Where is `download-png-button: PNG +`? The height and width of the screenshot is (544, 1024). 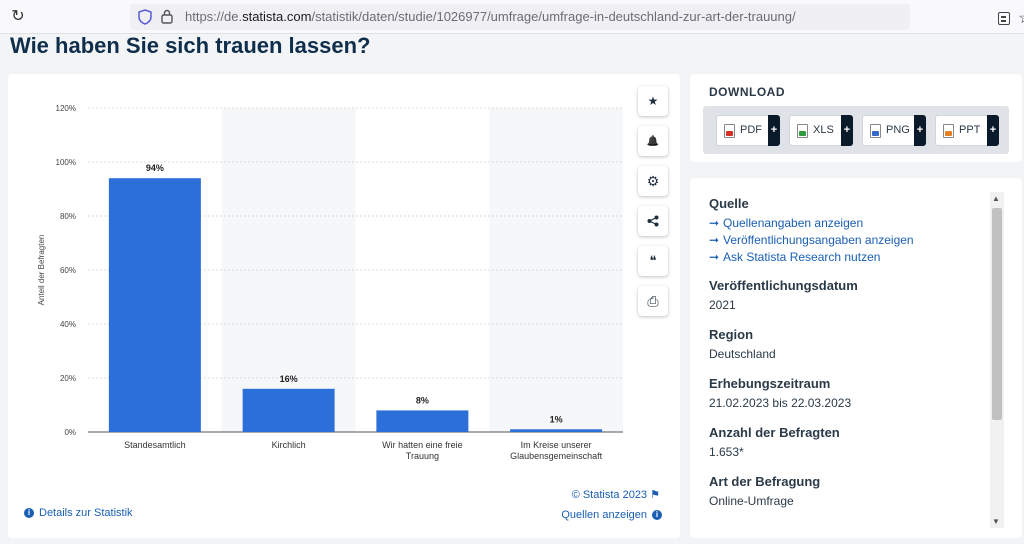 download-png-button: PNG + is located at coordinates (894, 130).